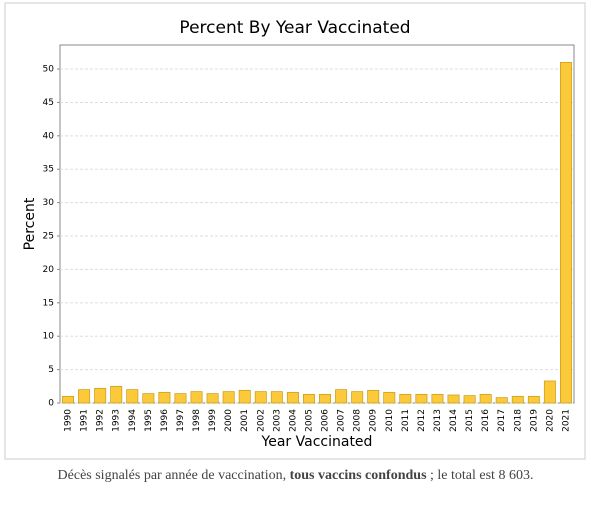 The height and width of the screenshot is (505, 591). Describe the element at coordinates (309, 420) in the screenshot. I see `x-tick-label: 2005` at that location.